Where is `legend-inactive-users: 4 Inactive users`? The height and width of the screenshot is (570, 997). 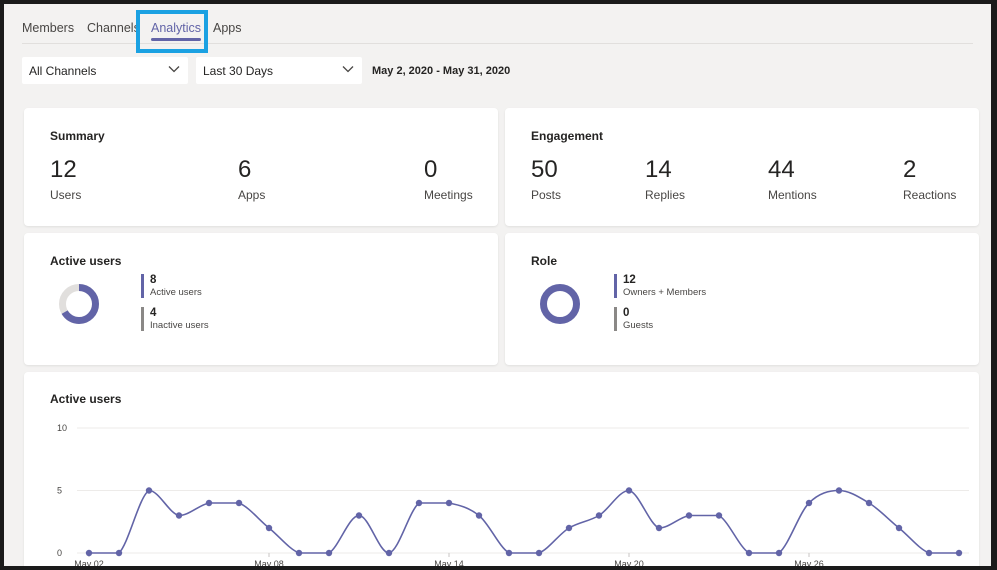 legend-inactive-users: 4 Inactive users is located at coordinates (175, 319).